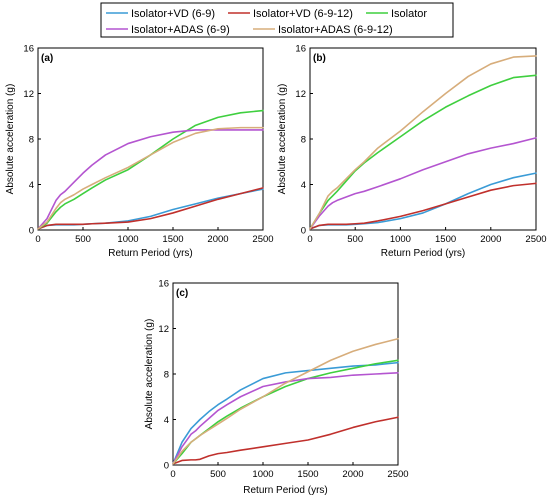 Image resolution: width=550 pixels, height=504 pixels. What do you see at coordinates (83, 239) in the screenshot?
I see `x-tick-label-a-500: 500` at bounding box center [83, 239].